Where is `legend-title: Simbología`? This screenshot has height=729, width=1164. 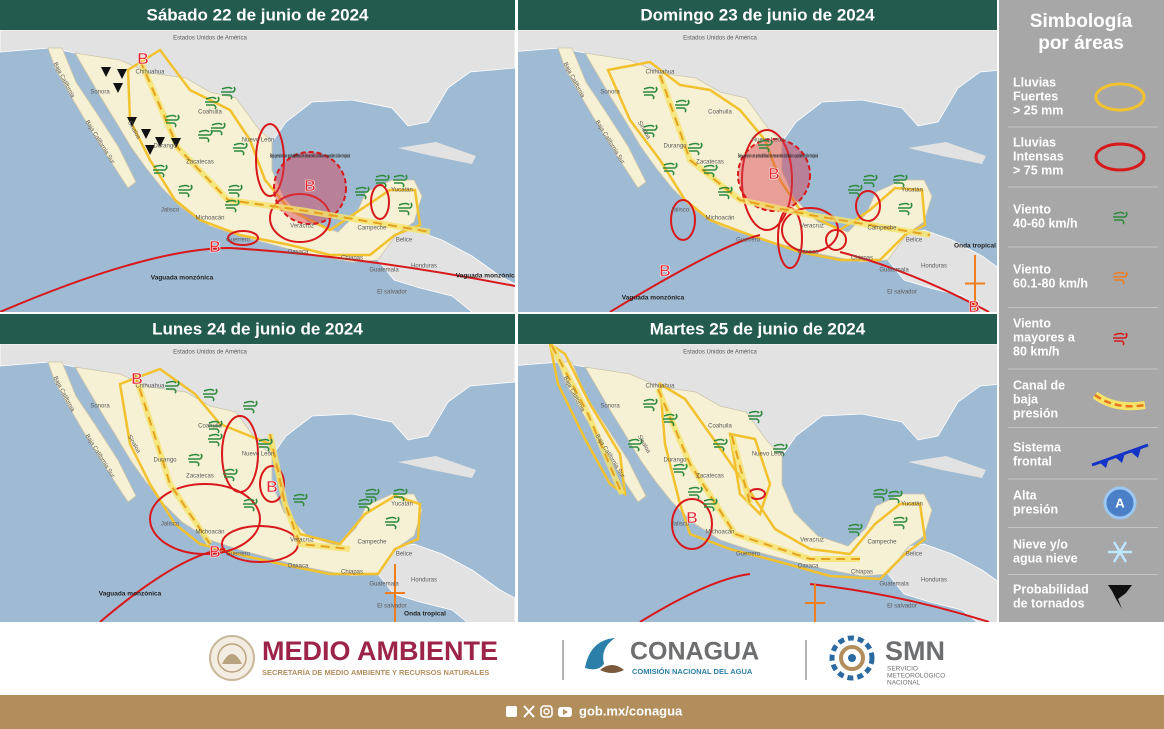
legend-title: Simbología is located at coordinates (1081, 21).